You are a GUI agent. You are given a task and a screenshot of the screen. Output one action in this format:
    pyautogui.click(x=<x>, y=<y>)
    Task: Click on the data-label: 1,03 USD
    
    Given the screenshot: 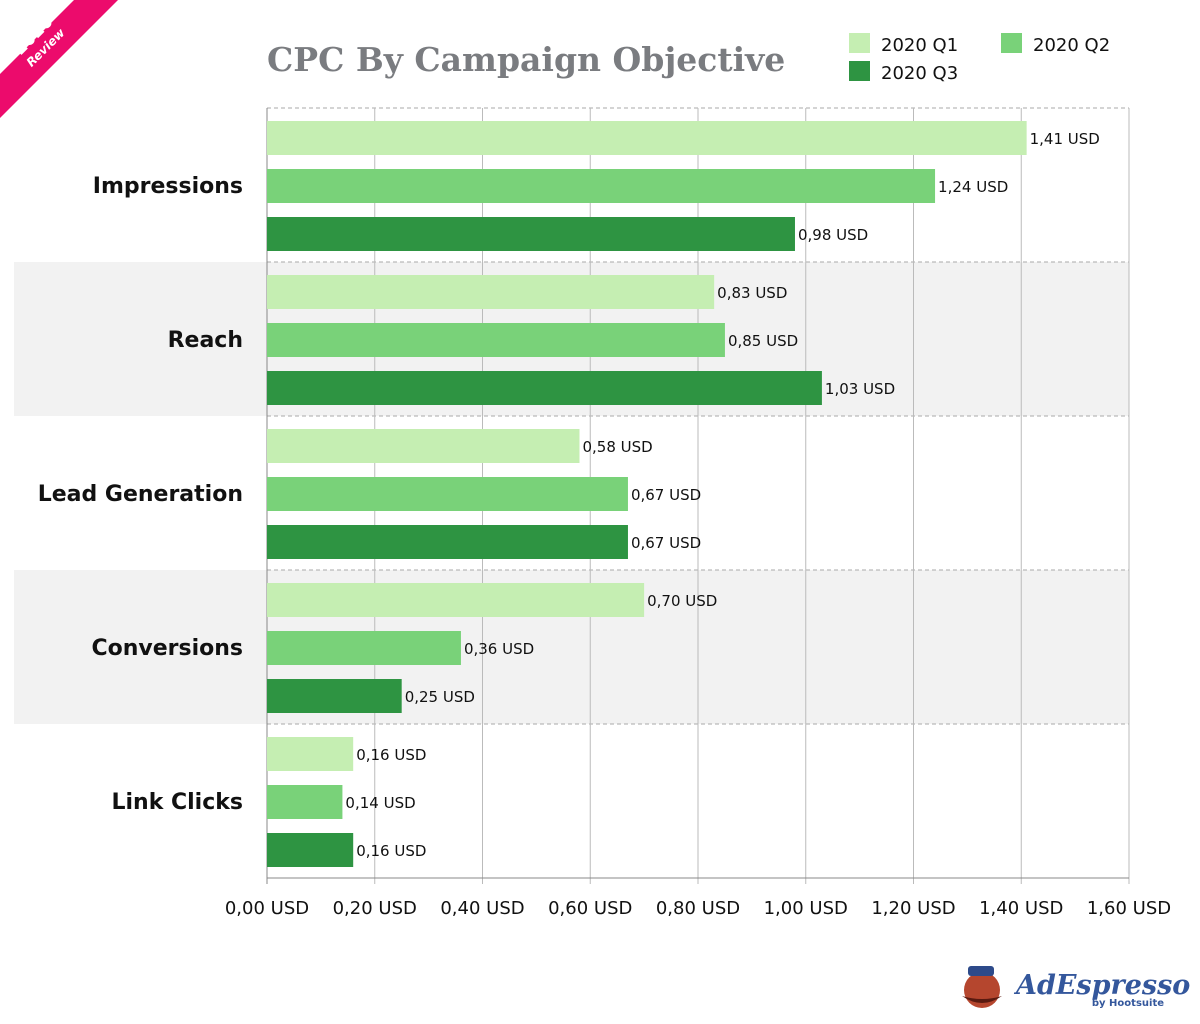 What is the action you would take?
    pyautogui.click(x=860, y=389)
    